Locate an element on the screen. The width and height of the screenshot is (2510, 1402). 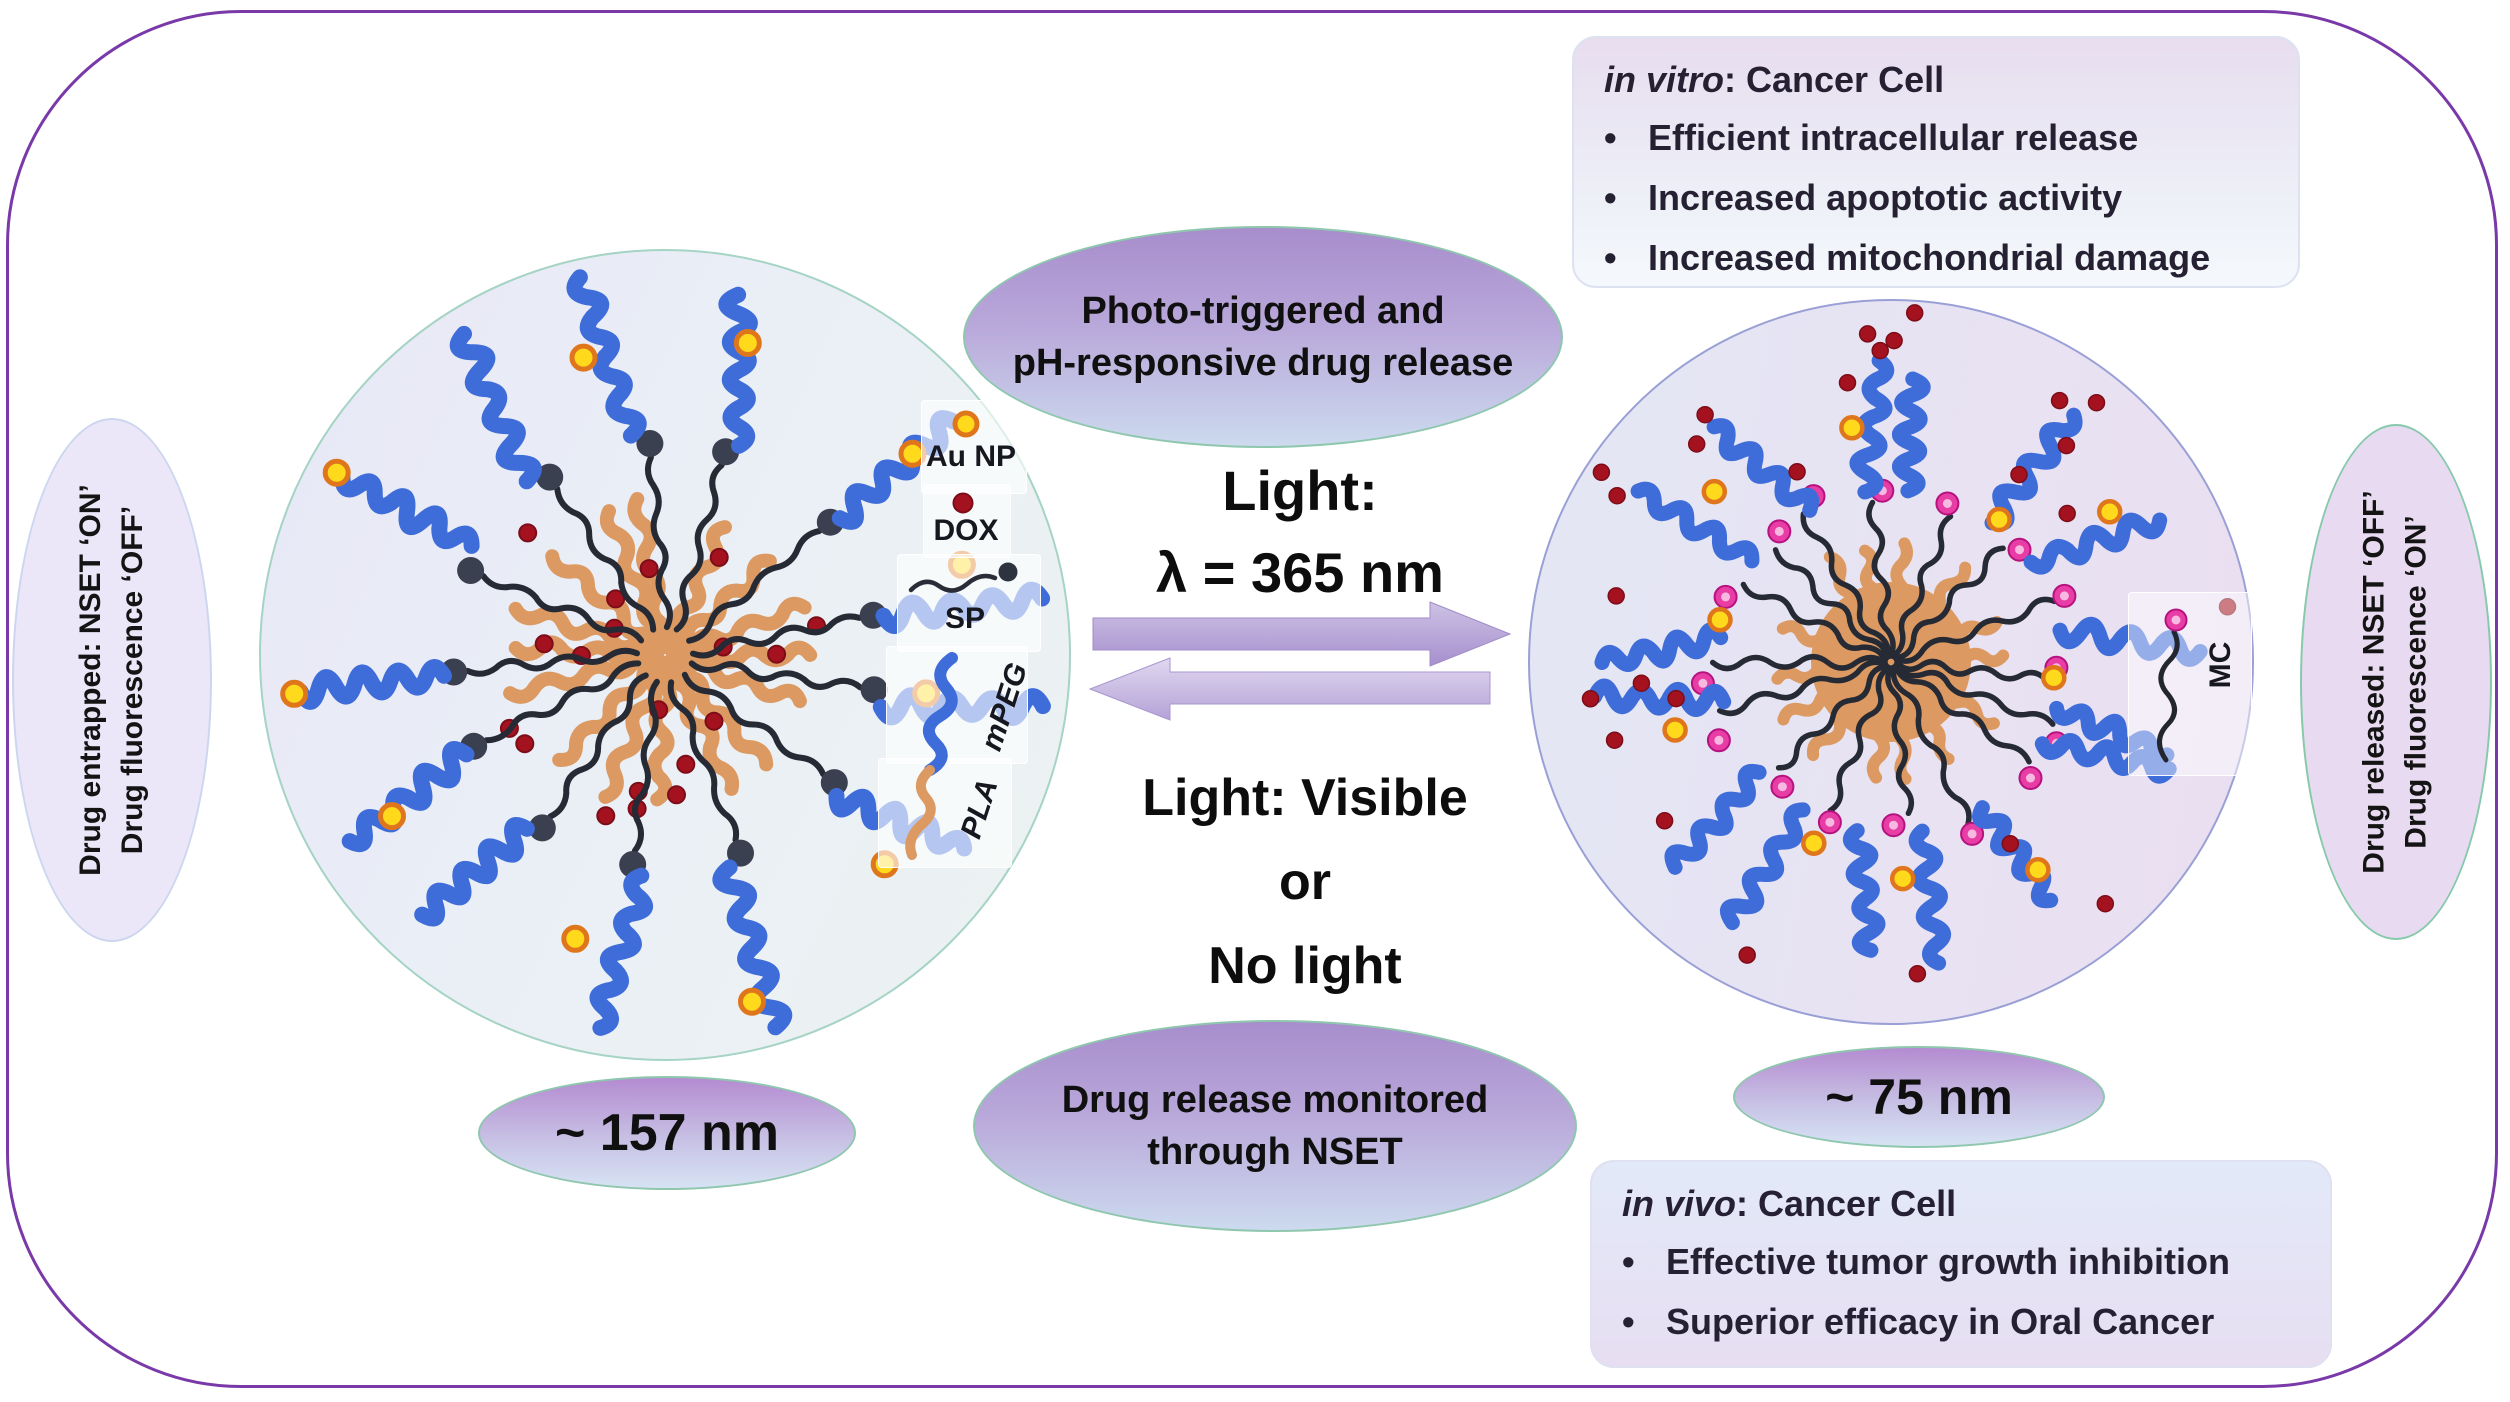
aunp-icon is located at coordinates (966, 424).